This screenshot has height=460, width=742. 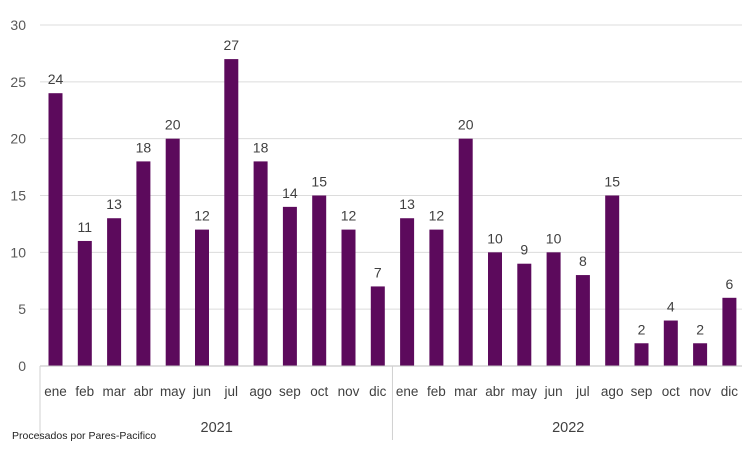 I want to click on data-label: 11, so click(x=85, y=227).